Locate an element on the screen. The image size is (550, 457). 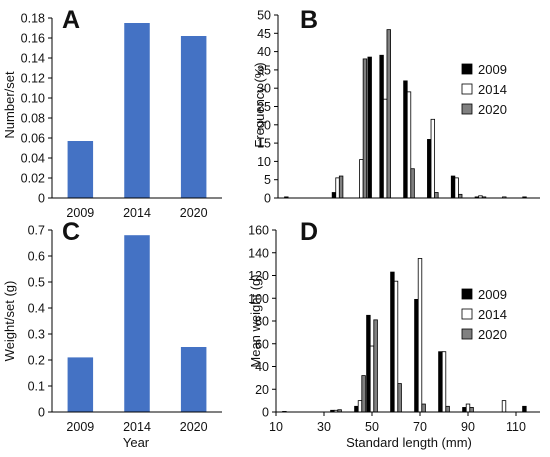
ytick-label: 0.5 is located at coordinates (36, 283).